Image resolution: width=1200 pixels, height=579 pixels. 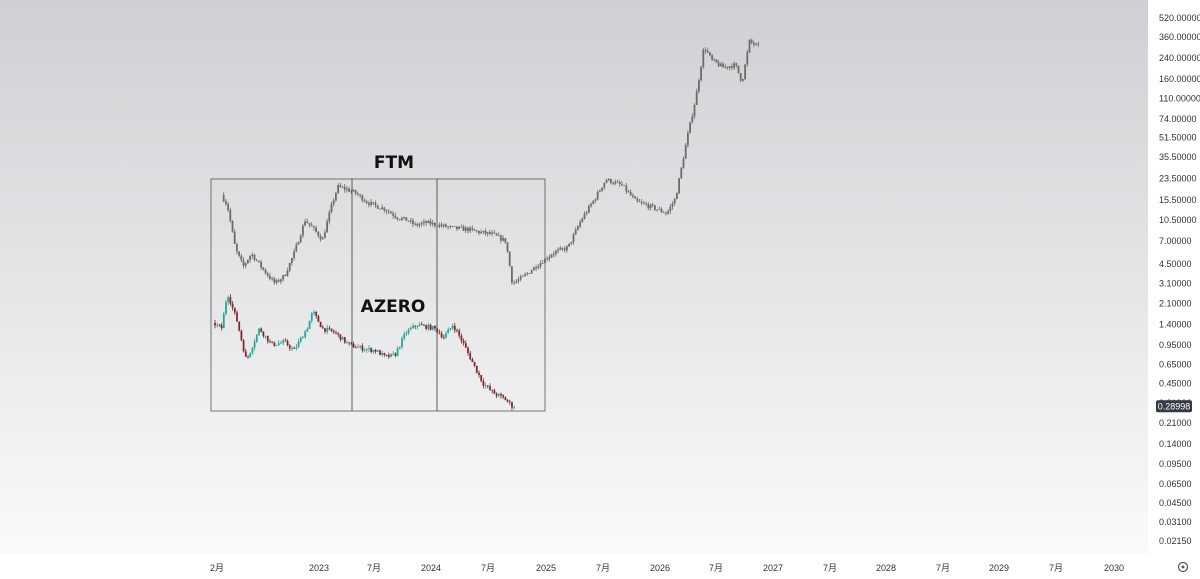 What do you see at coordinates (1175, 304) in the screenshot?
I see `price-tick-label: 2.10000` at bounding box center [1175, 304].